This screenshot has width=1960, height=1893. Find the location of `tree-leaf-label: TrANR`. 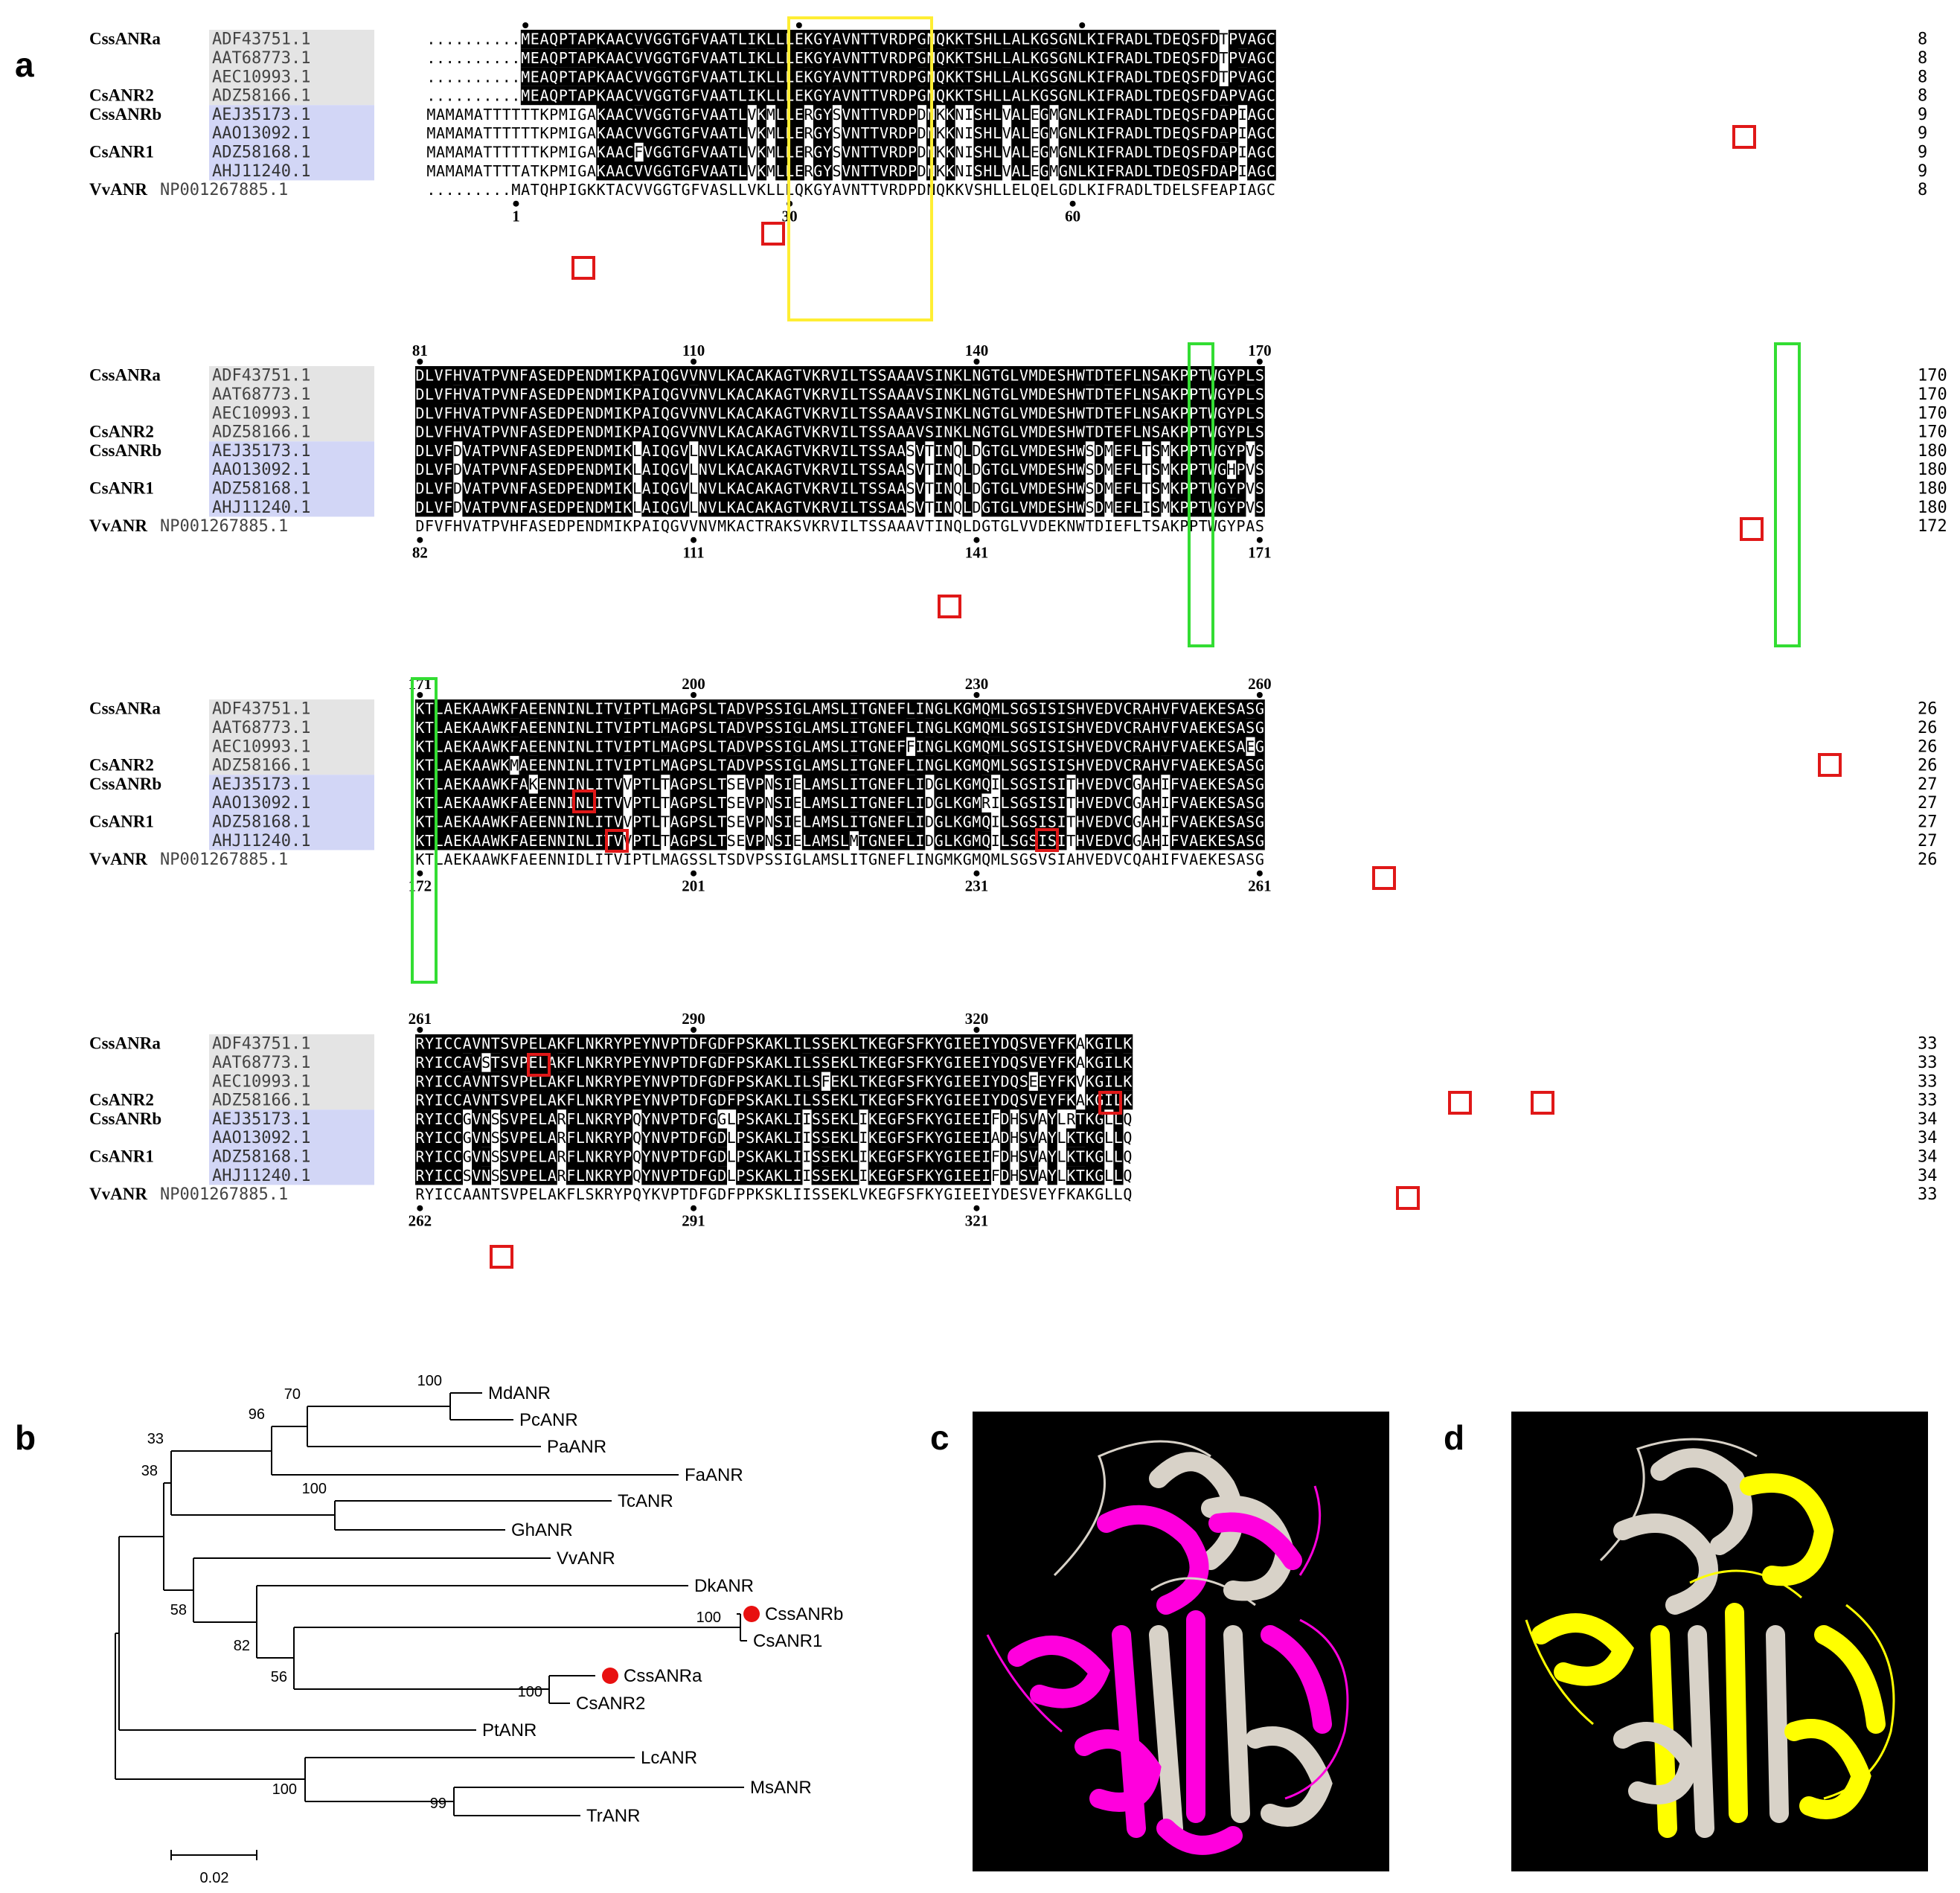

tree-leaf-label: TrANR is located at coordinates (613, 1816).